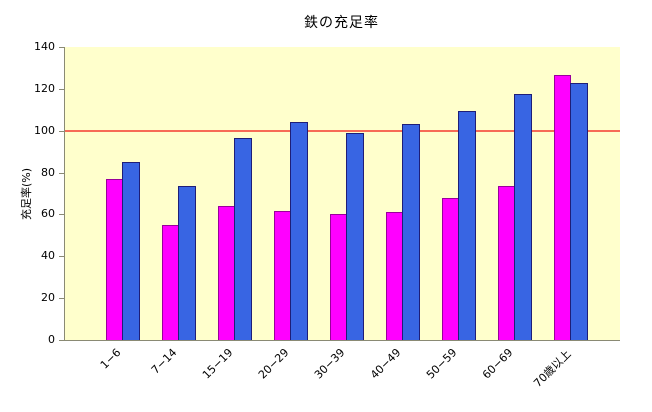 This screenshot has width=652, height=412. I want to click on x-tick-label: 30−39, so click(330, 364).